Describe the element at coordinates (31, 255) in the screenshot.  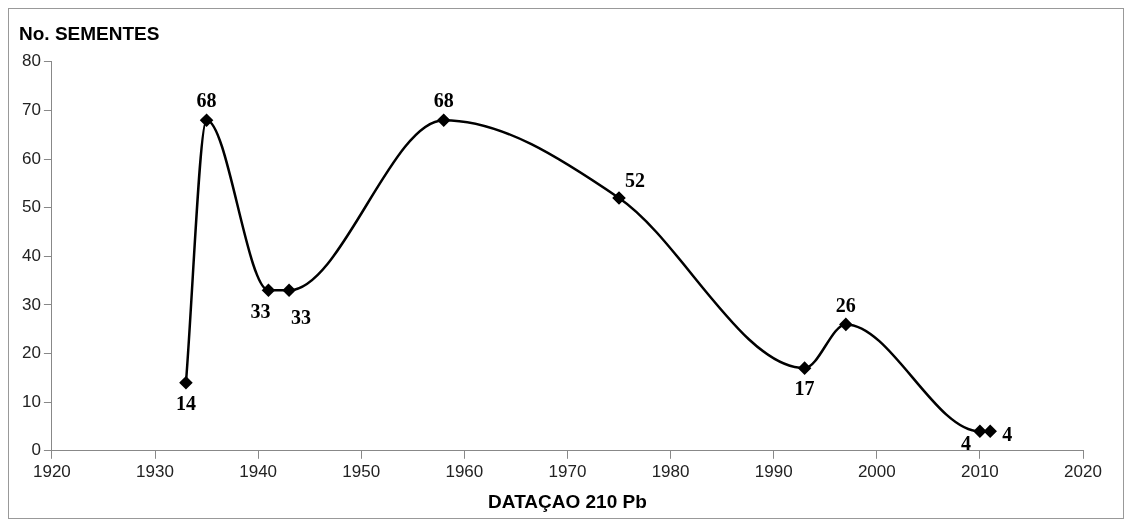
I see `y-tick-label: 40` at that location.